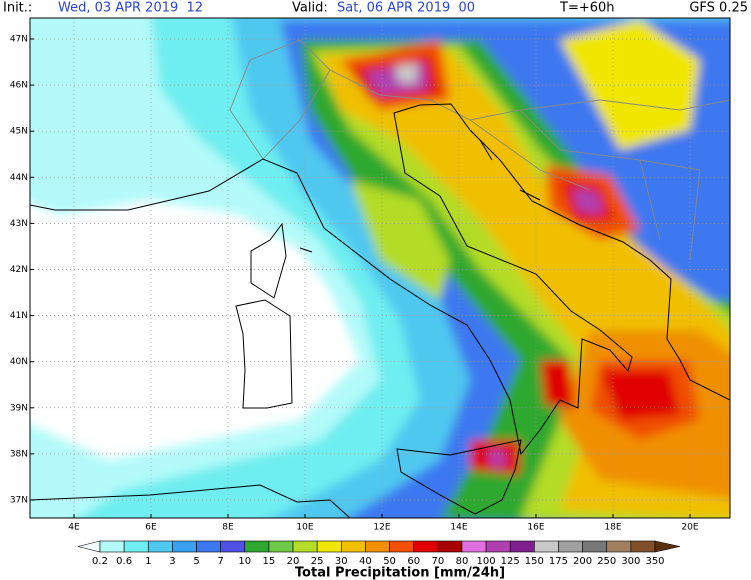 The width and height of the screenshot is (751, 580). Describe the element at coordinates (310, 8) in the screenshot. I see `valid-label: Valid:` at that location.